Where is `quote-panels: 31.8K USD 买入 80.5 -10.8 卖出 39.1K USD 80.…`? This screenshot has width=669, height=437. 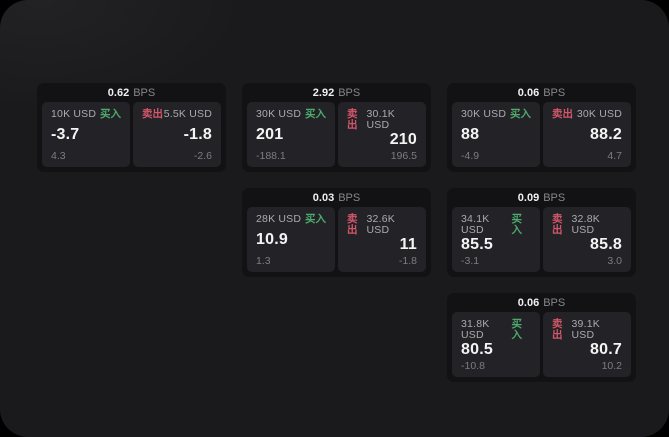 quote-panels: 31.8K USD 买入 80.5 -10.8 卖出 39.1K USD 80.… is located at coordinates (541, 344).